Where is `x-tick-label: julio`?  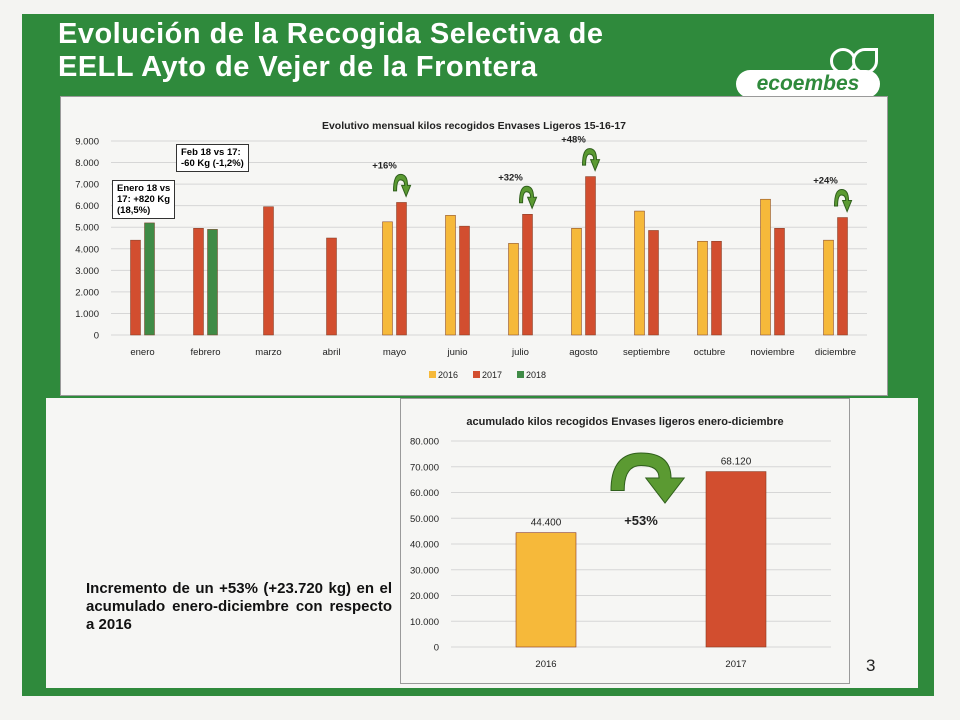
x-tick-label: julio is located at coordinates (520, 352).